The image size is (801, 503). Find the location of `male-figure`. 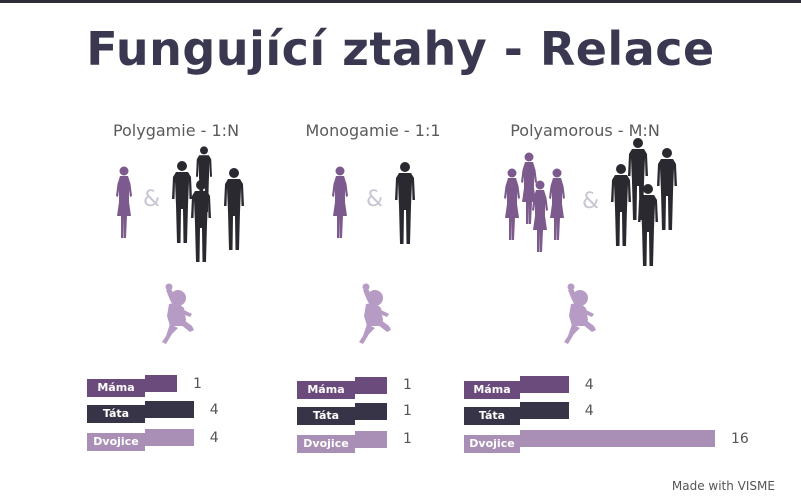

male-figure is located at coordinates (405, 203).